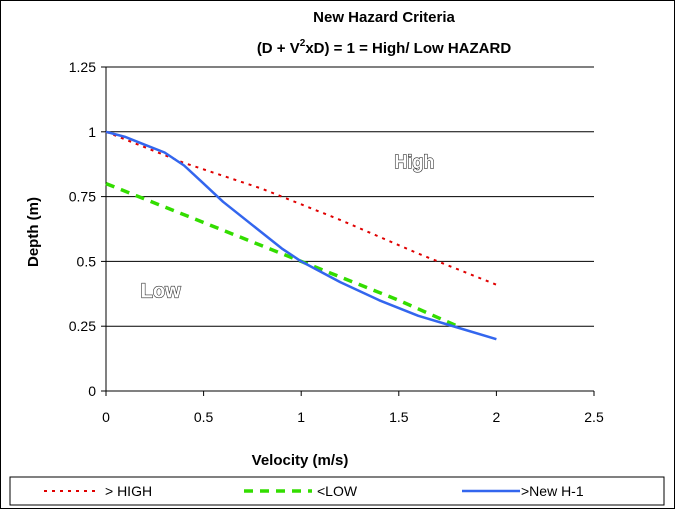 Image resolution: width=675 pixels, height=509 pixels. What do you see at coordinates (552, 491) in the screenshot?
I see `legend-label-3: >New H-1` at bounding box center [552, 491].